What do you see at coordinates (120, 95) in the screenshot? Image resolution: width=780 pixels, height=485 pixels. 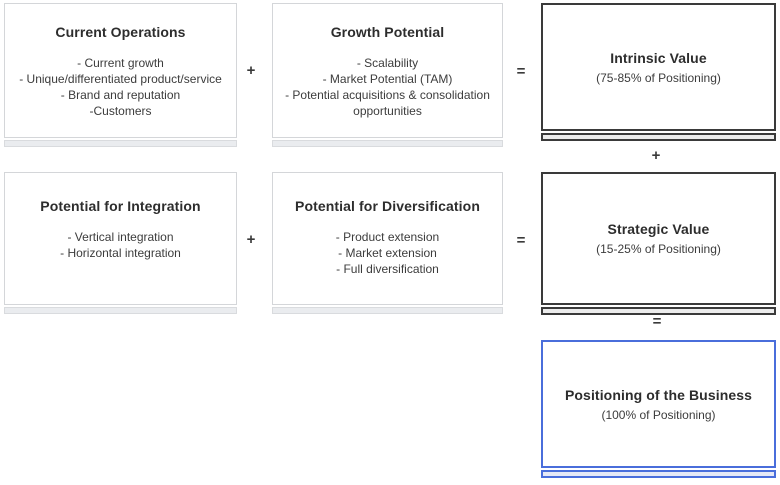 I see `box-item: - Brand and reputation` at bounding box center [120, 95].